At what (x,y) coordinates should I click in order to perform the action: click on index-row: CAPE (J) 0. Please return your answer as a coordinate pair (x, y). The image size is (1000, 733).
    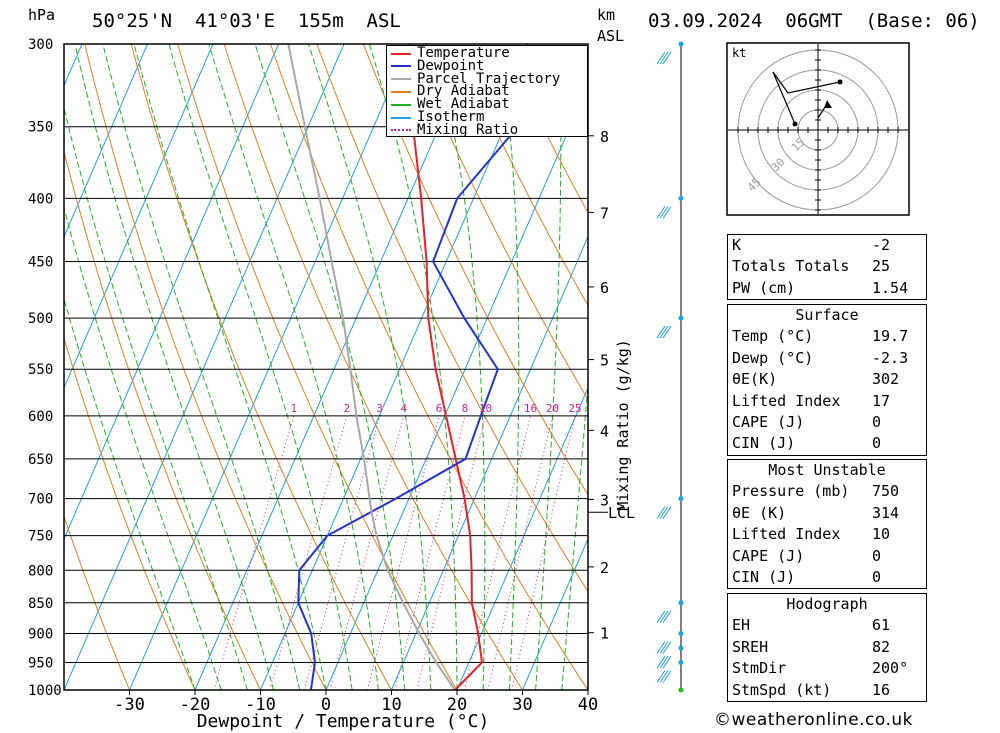
    Looking at the image, I should click on (827, 556).